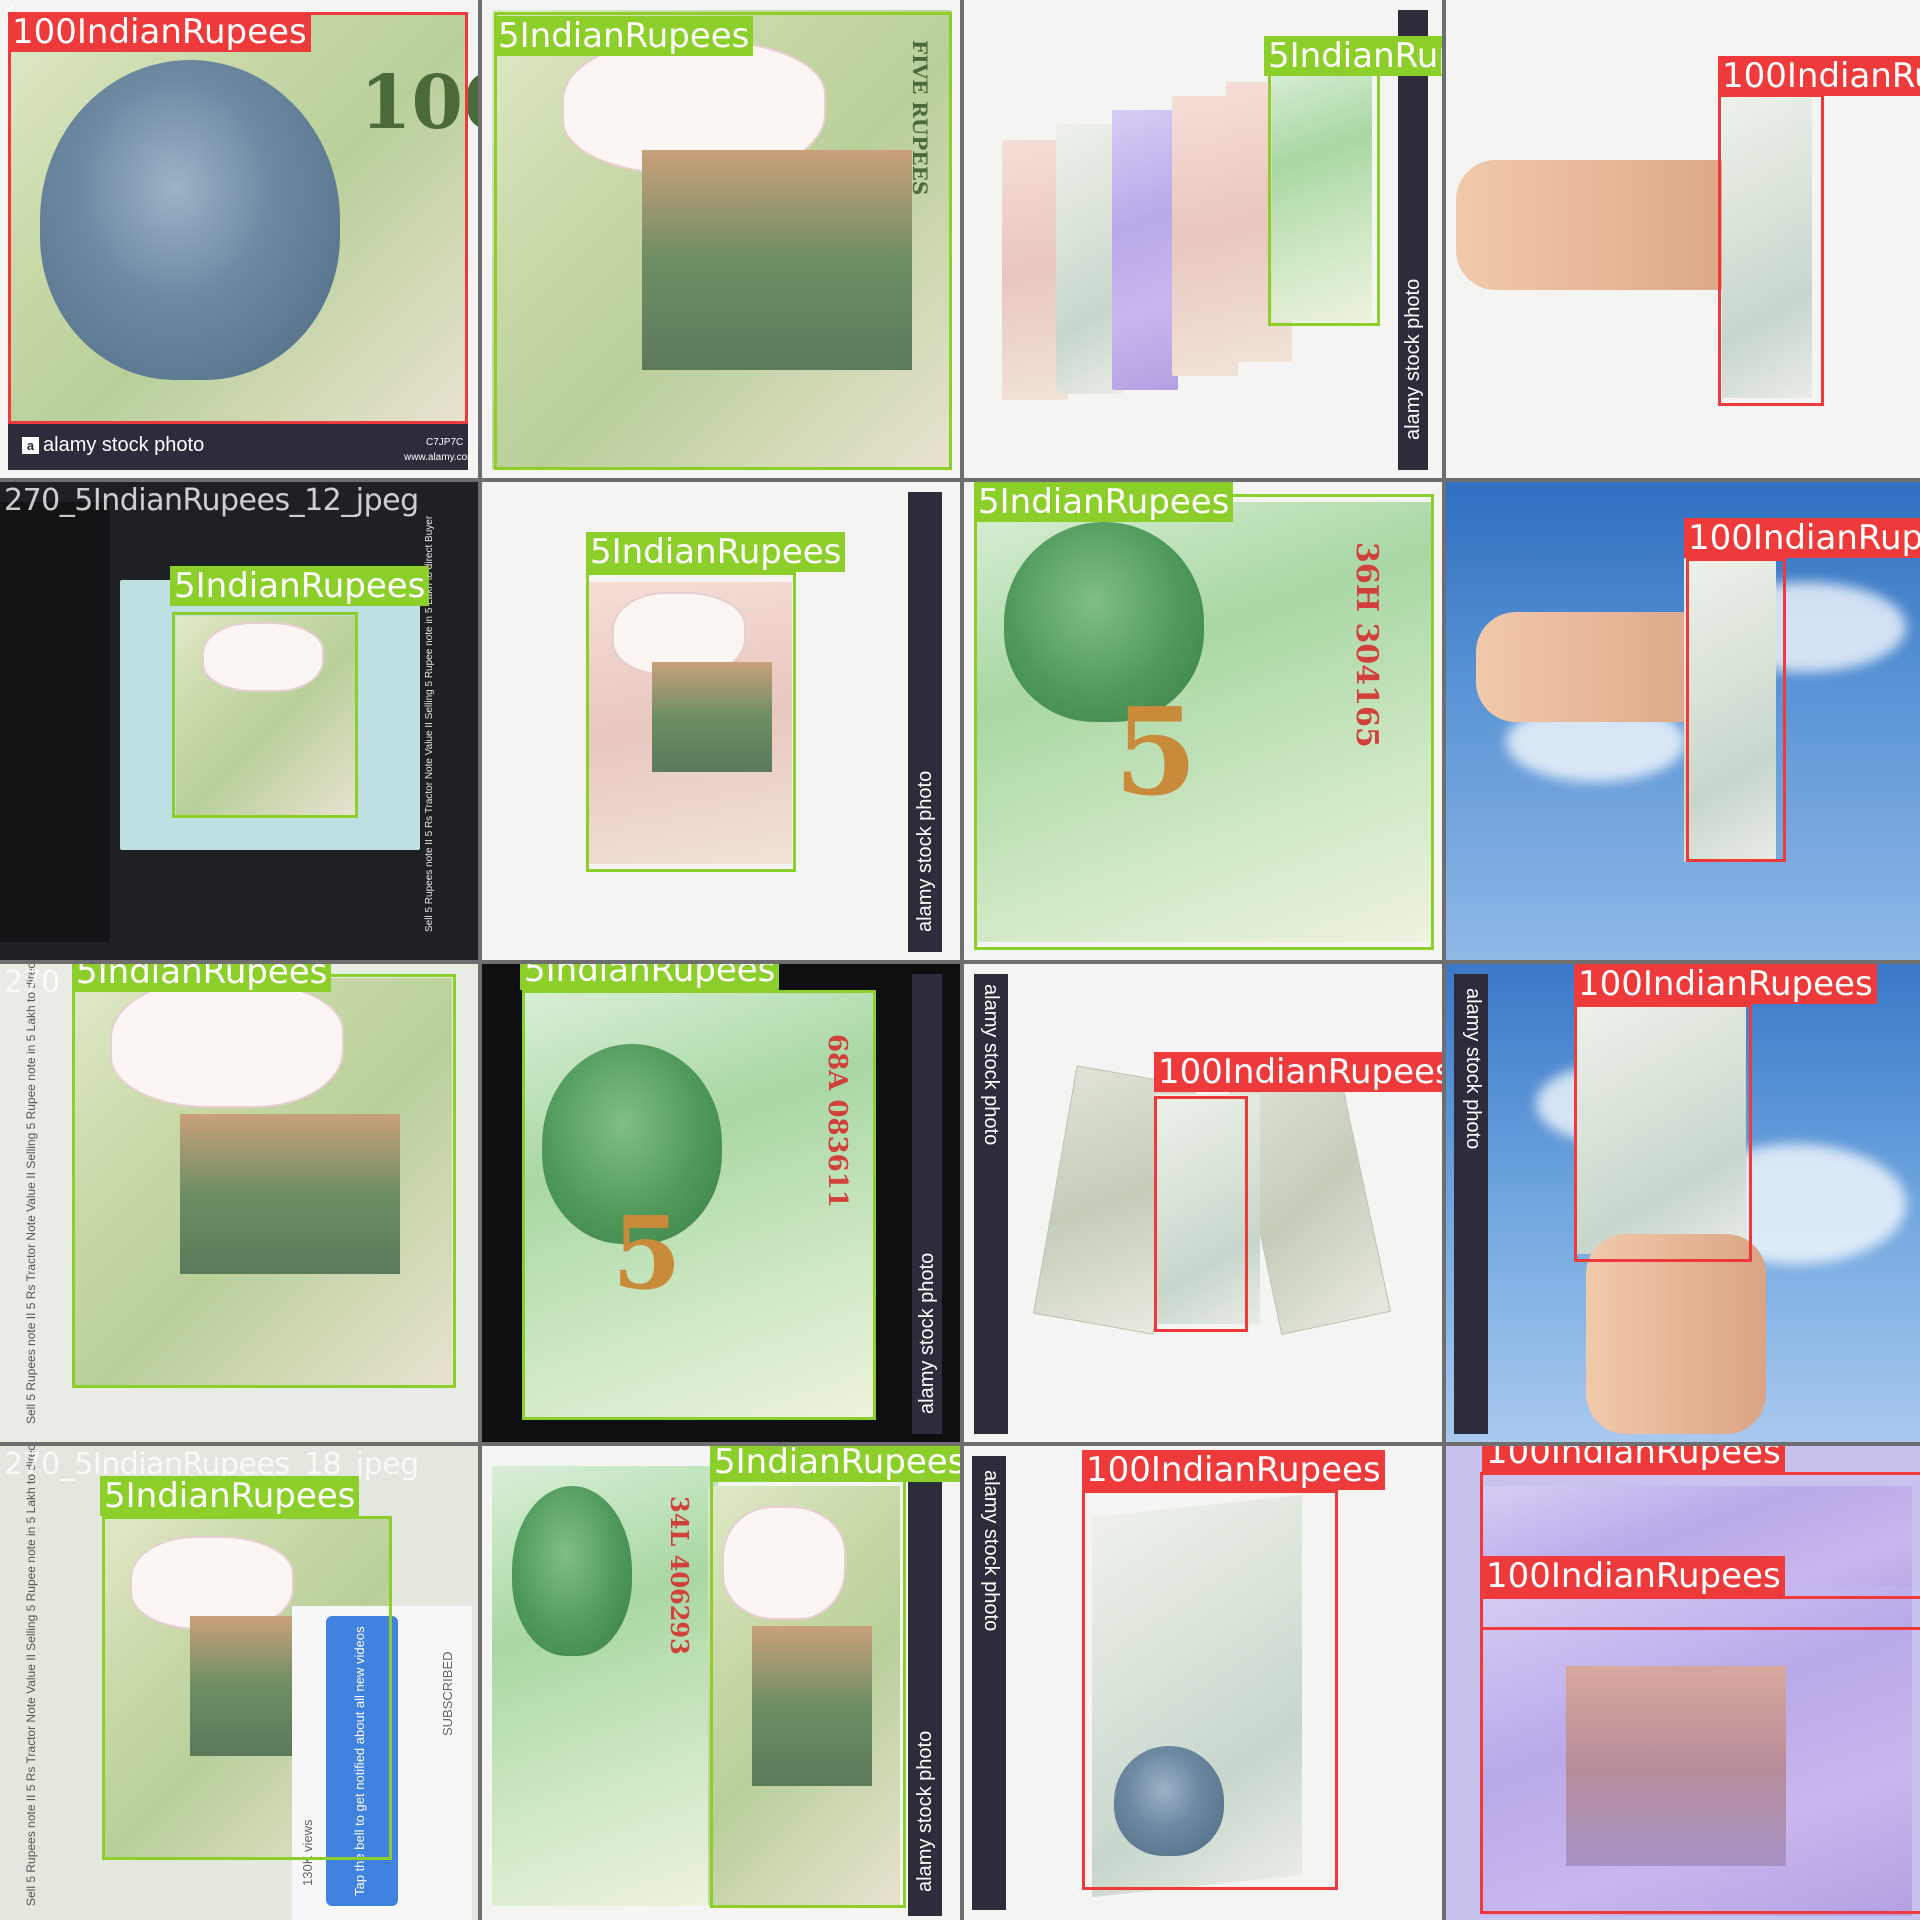  What do you see at coordinates (440, 457) in the screenshot?
I see `stock-corner-url: www.alamy.com` at bounding box center [440, 457].